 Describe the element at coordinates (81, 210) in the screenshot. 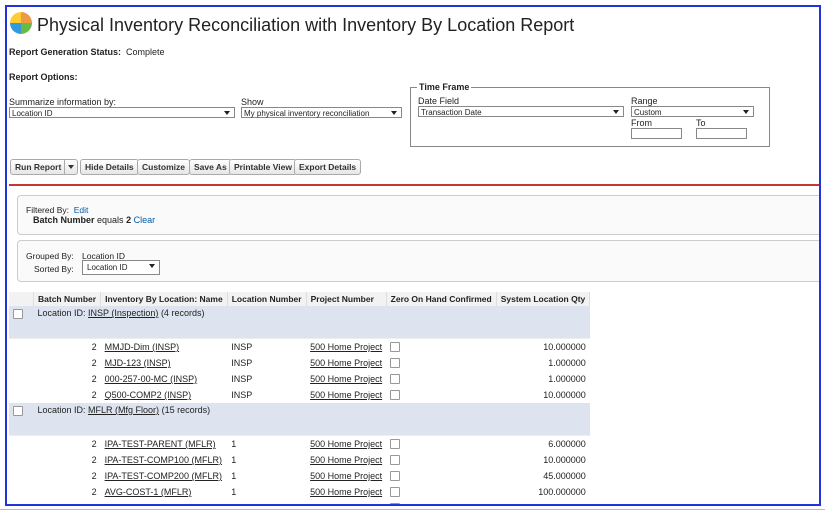

I see `filter-edit: Edit` at that location.